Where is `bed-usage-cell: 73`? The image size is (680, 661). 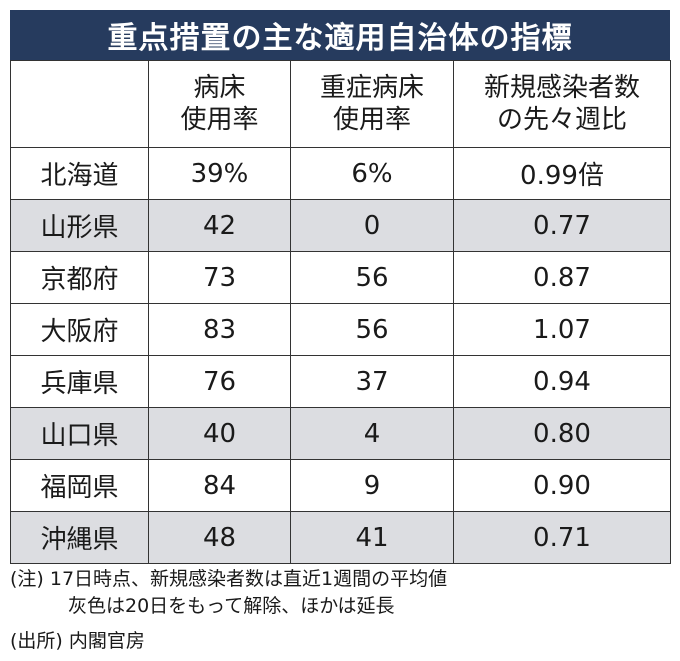 bed-usage-cell: 73 is located at coordinates (219, 277).